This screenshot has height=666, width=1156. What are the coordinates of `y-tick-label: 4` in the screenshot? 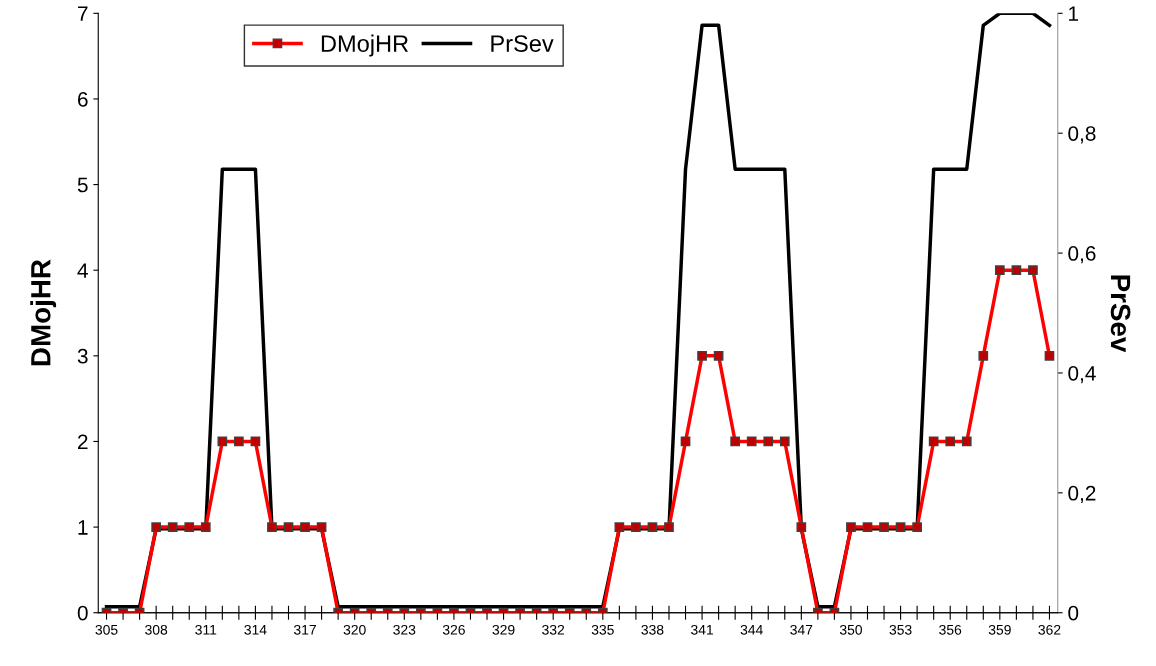 It's located at (82, 270).